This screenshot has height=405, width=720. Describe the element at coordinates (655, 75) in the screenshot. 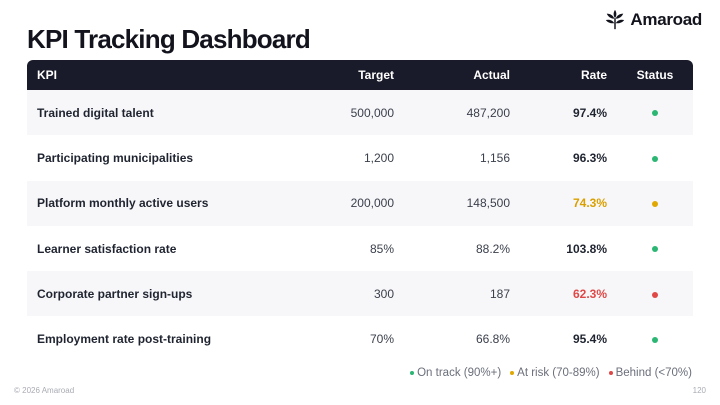

I see `column-header-status: Status` at that location.